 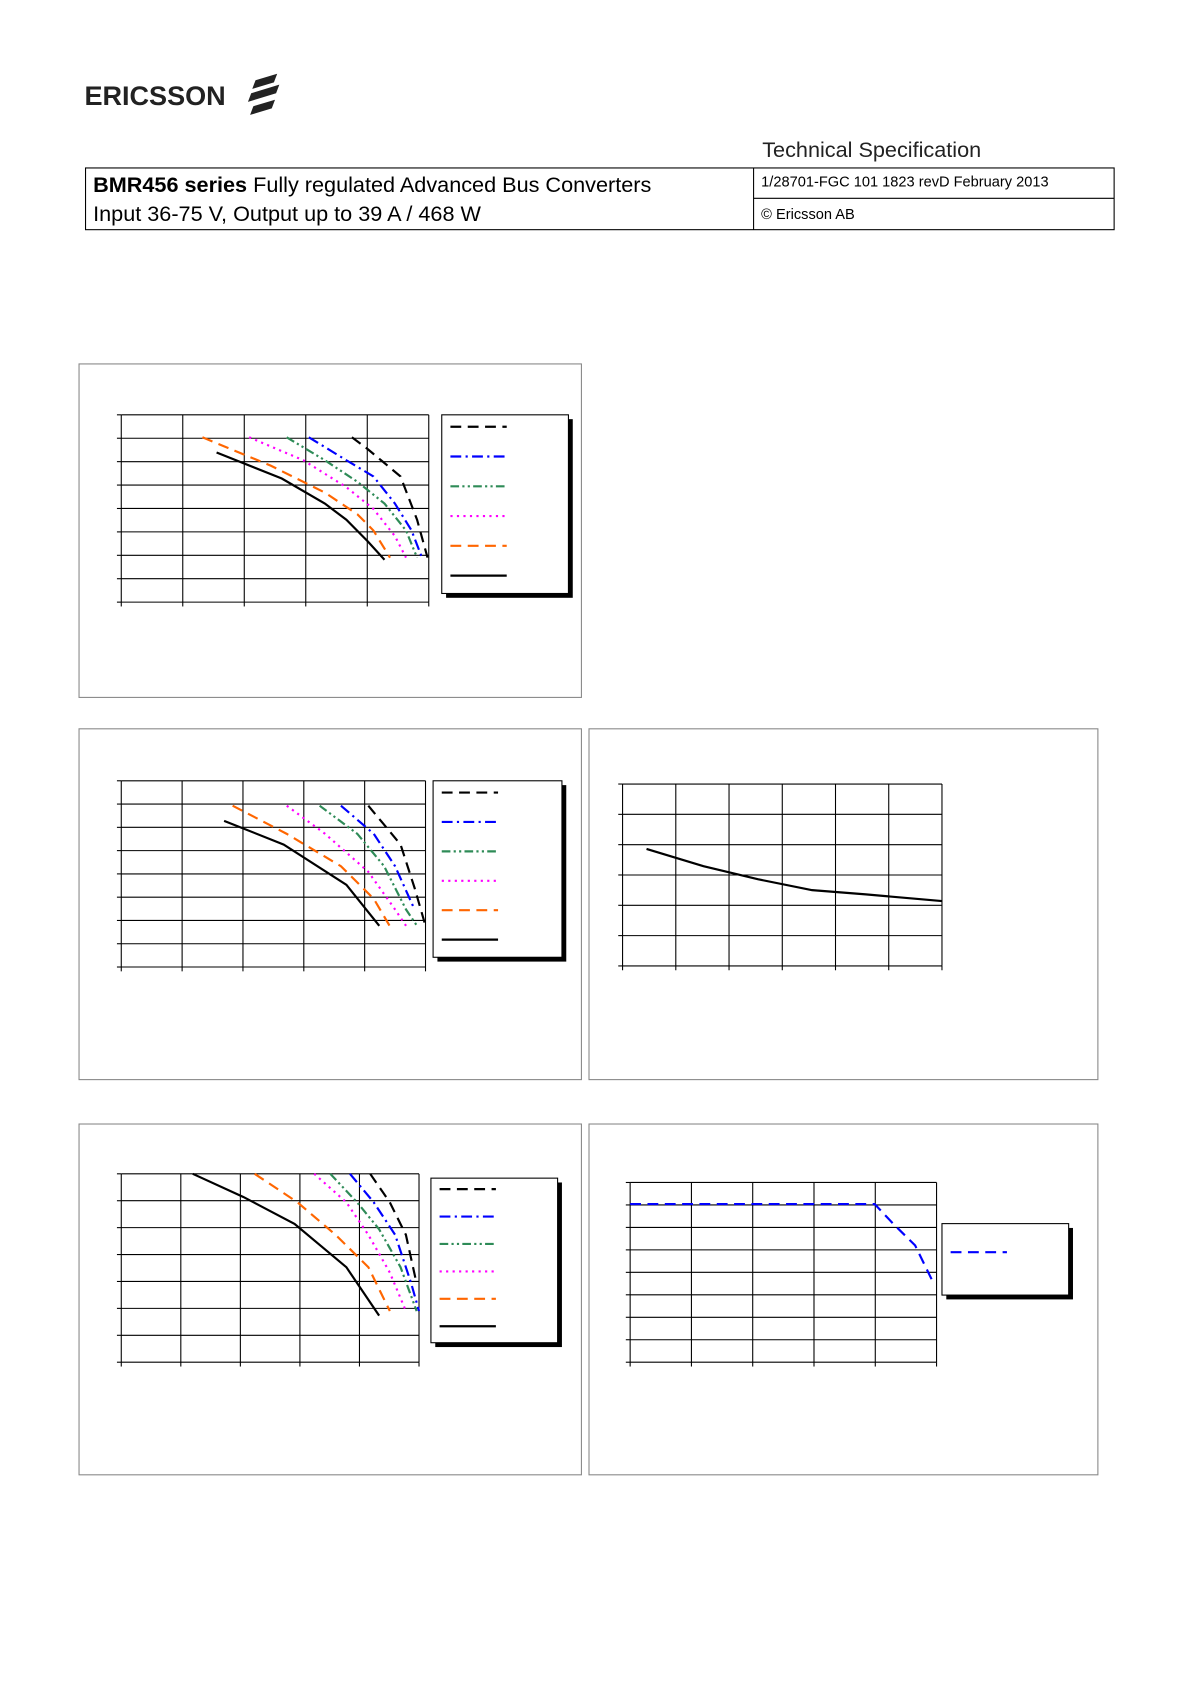 What do you see at coordinates (287, 213) in the screenshot?
I see `subtitle: Input 36-75 V, Output up to 39 A / 468 W` at bounding box center [287, 213].